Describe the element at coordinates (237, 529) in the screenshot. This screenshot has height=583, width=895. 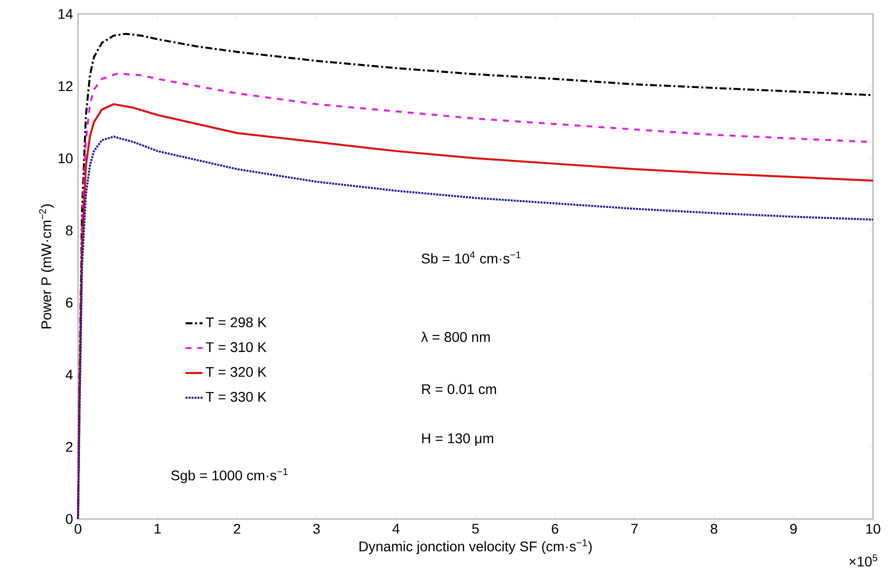
I see `x-tick-label: 2` at that location.